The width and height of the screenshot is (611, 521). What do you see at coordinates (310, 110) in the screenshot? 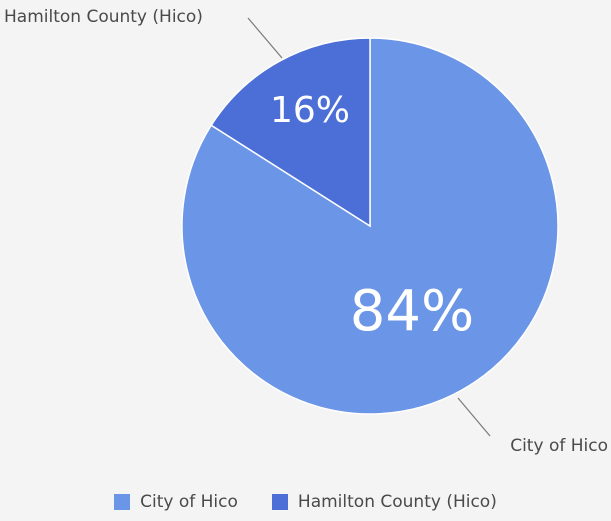
I see `data-label-hamilton: 16%` at bounding box center [310, 110].